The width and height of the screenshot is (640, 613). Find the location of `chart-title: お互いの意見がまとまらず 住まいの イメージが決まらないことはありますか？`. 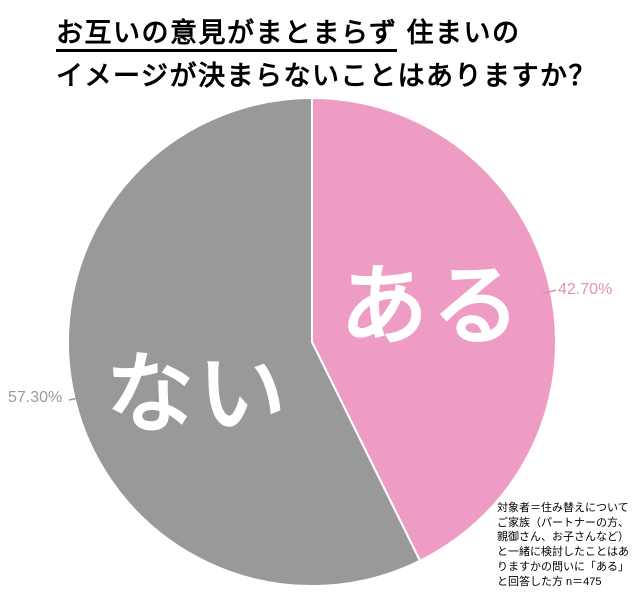

chart-title: お互いの意見がまとまらず 住まいの イメージが決まらないことはありますか？ is located at coordinates (326, 55).